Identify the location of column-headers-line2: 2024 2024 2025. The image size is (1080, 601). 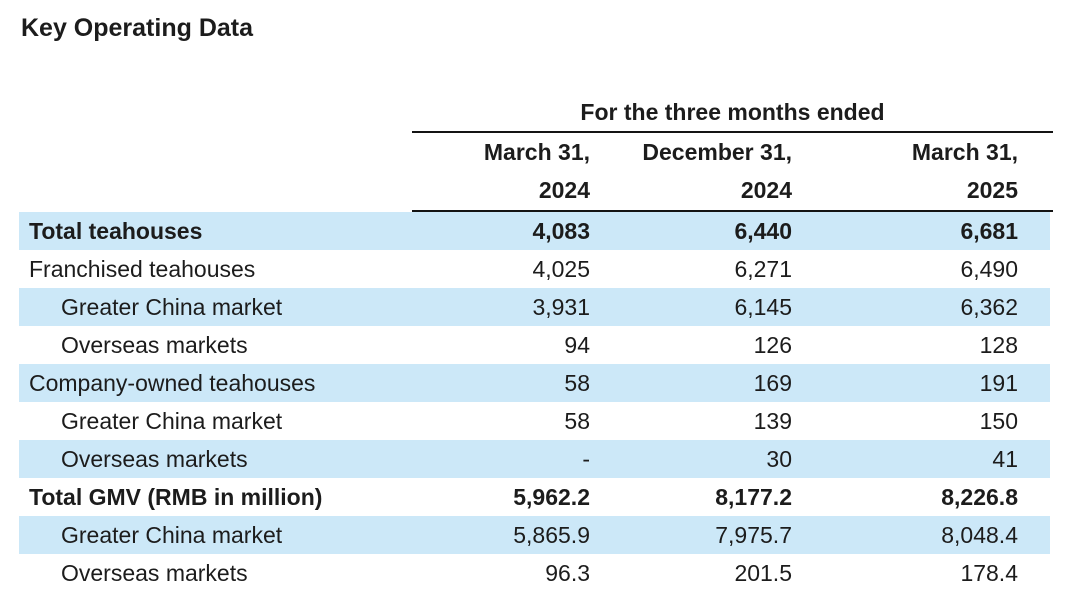
(534, 190).